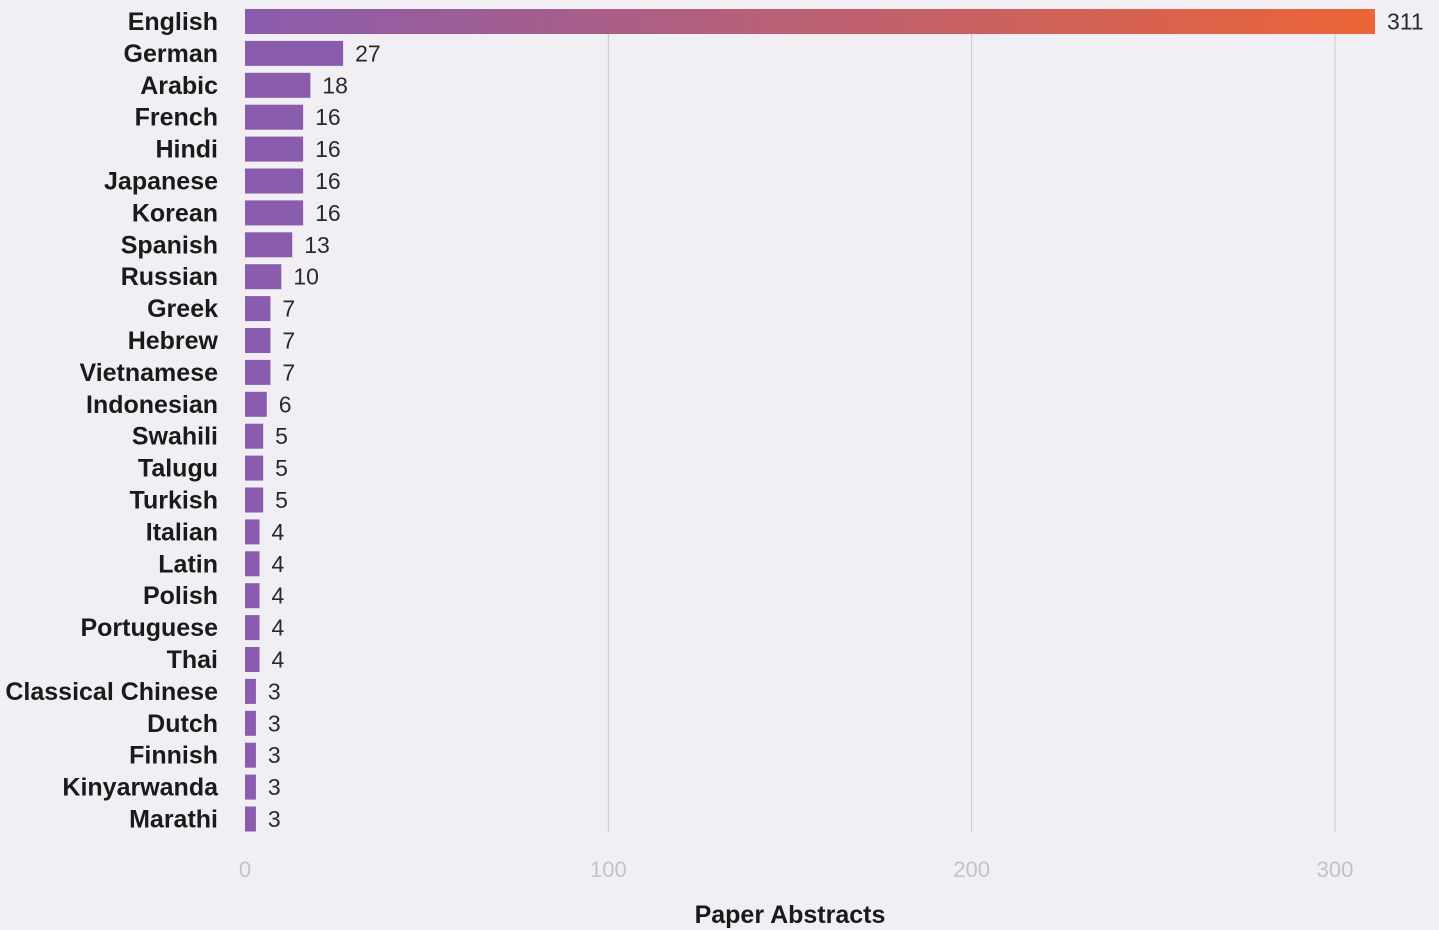 This screenshot has width=1439, height=930. What do you see at coordinates (173, 756) in the screenshot?
I see `category-label-finnish: Finnish` at bounding box center [173, 756].